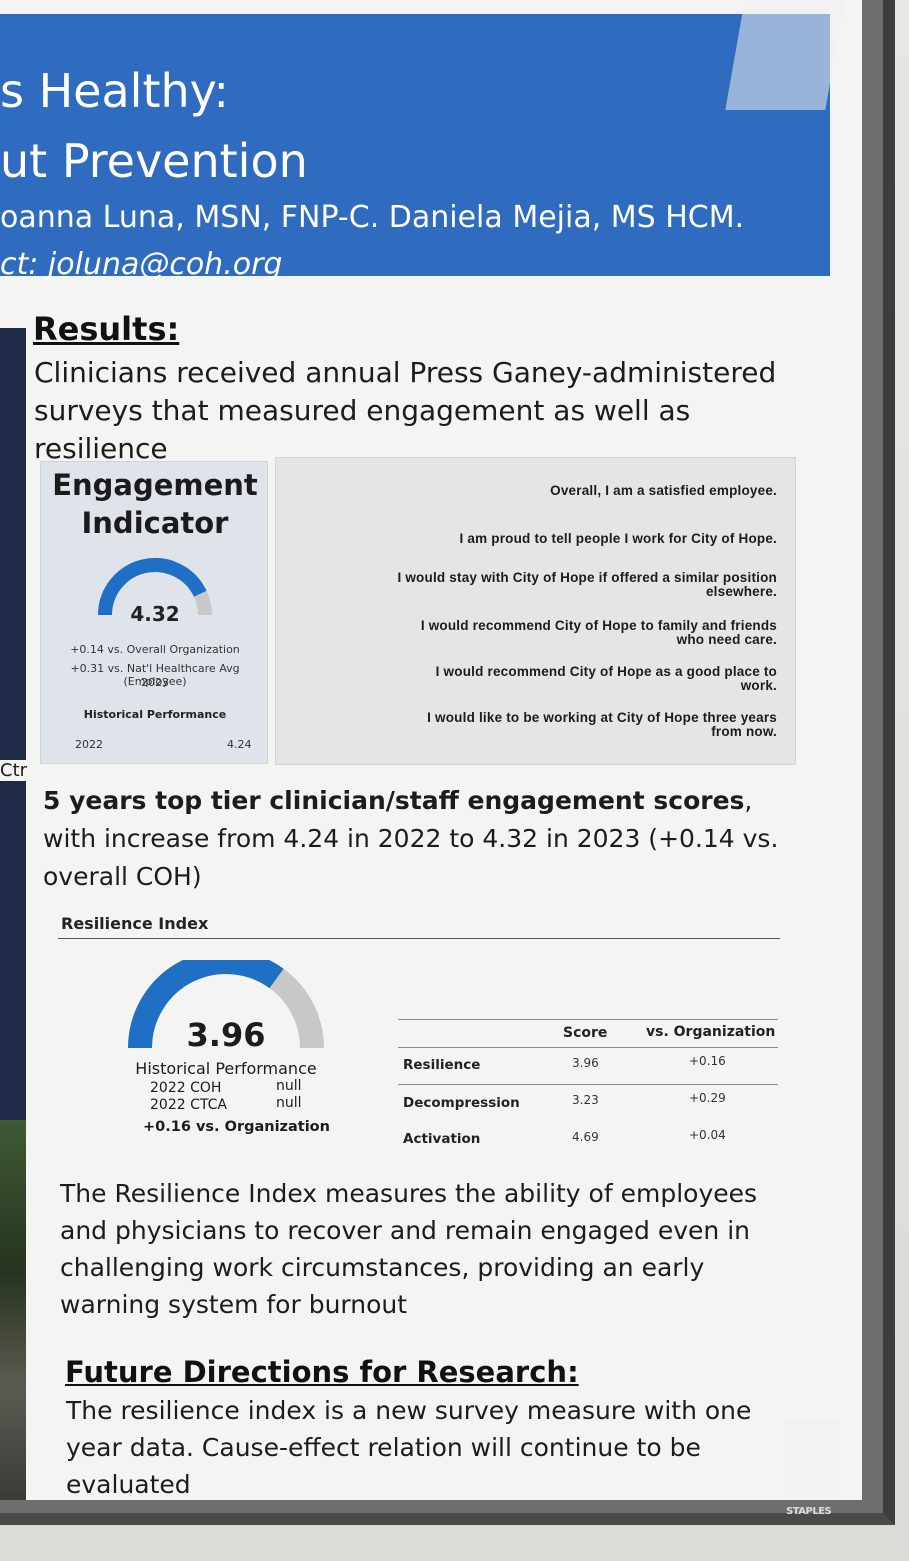  Describe the element at coordinates (188, 1105) in the screenshot. I see `resilience-hist-ctca-label: 2022 CTCA` at that location.